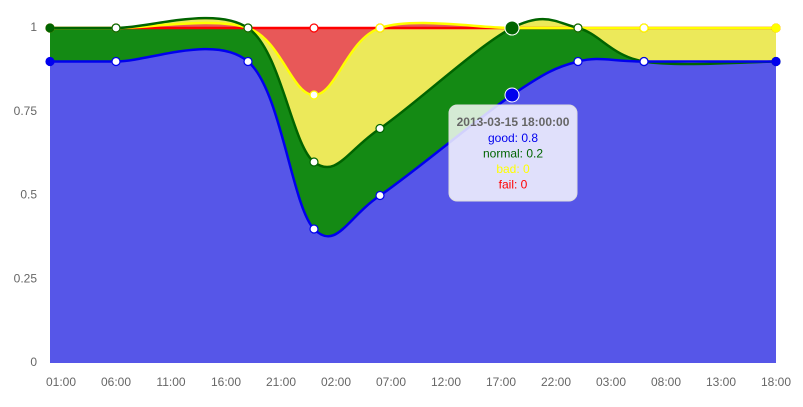  Describe the element at coordinates (776, 382) in the screenshot. I see `x-tick-label: 18:00` at that location.